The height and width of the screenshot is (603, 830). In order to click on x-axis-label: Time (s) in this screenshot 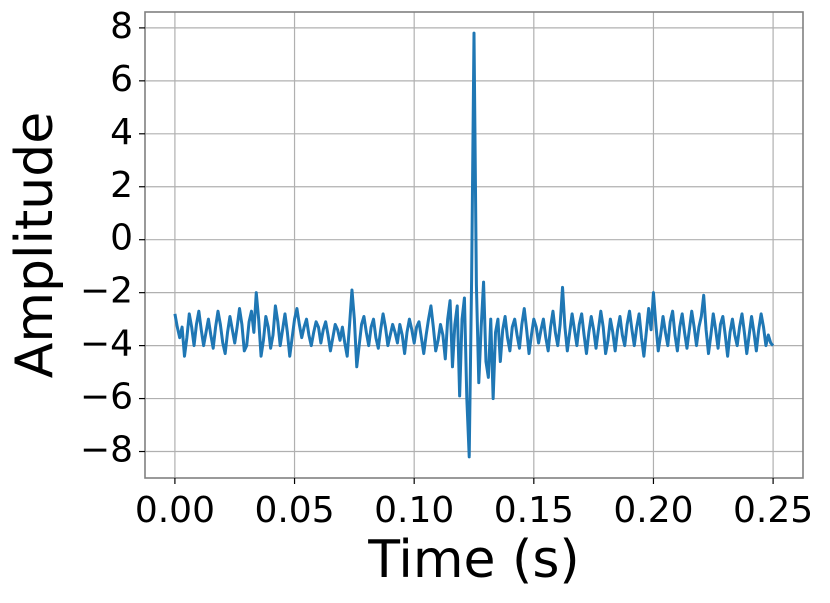, I will do `click(473, 560)`.